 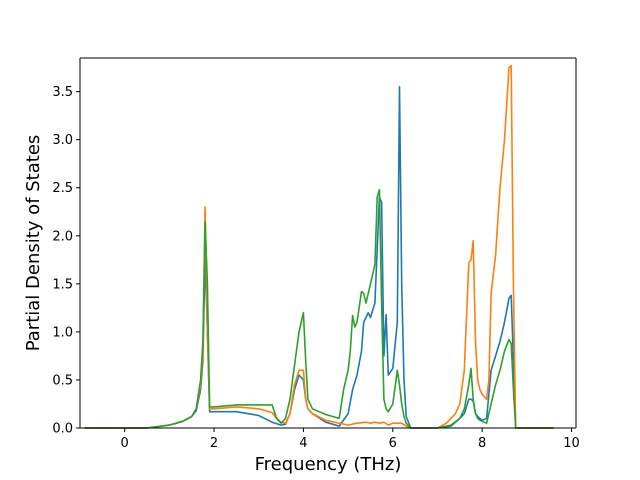 I want to click on x-tick-label: 4, so click(x=303, y=443).